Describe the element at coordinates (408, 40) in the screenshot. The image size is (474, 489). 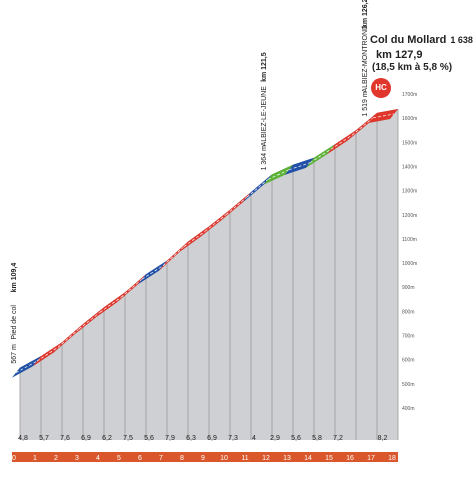
I see `climb-name-text: Col du Mollard` at that location.